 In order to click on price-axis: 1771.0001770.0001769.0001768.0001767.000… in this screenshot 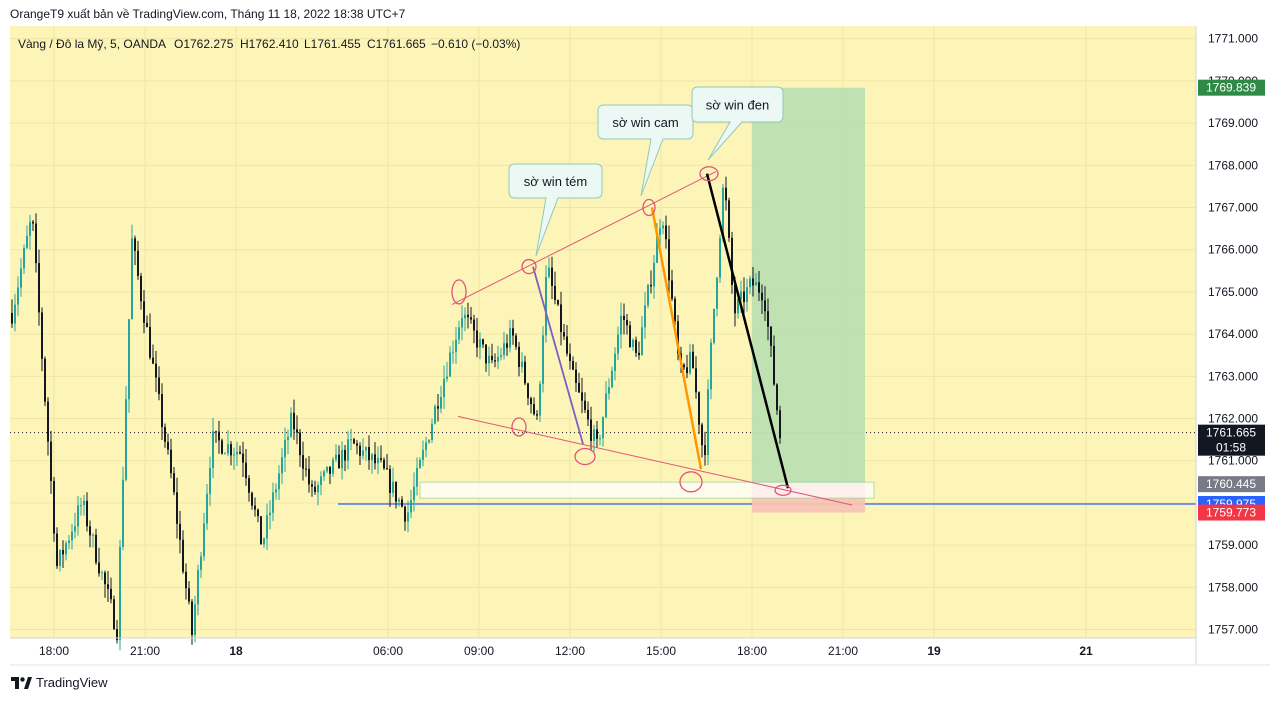, I will do `click(1233, 334)`.